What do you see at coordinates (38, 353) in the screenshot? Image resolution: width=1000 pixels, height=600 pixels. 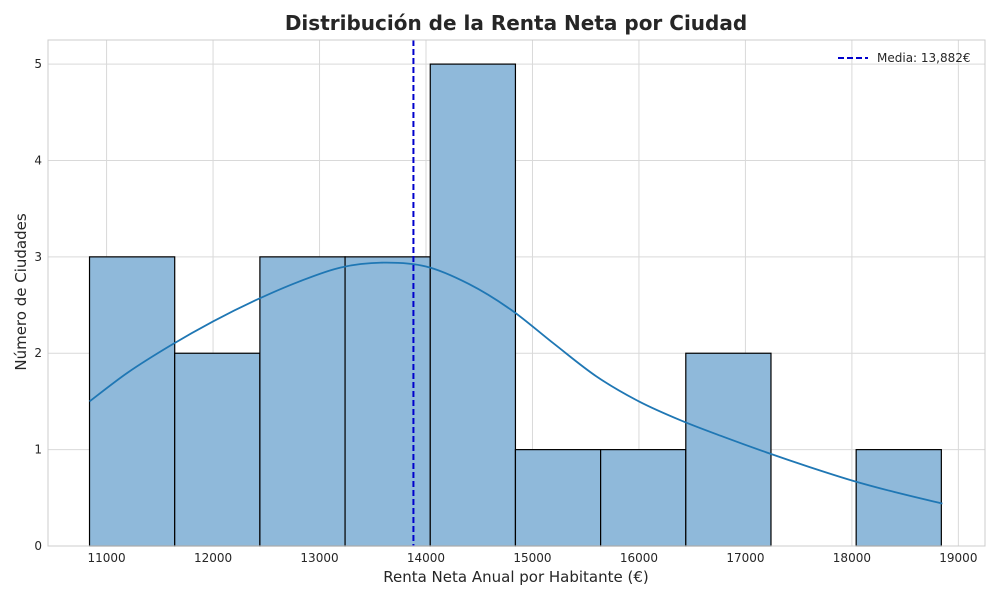 I see `y-tick-label: 2` at bounding box center [38, 353].